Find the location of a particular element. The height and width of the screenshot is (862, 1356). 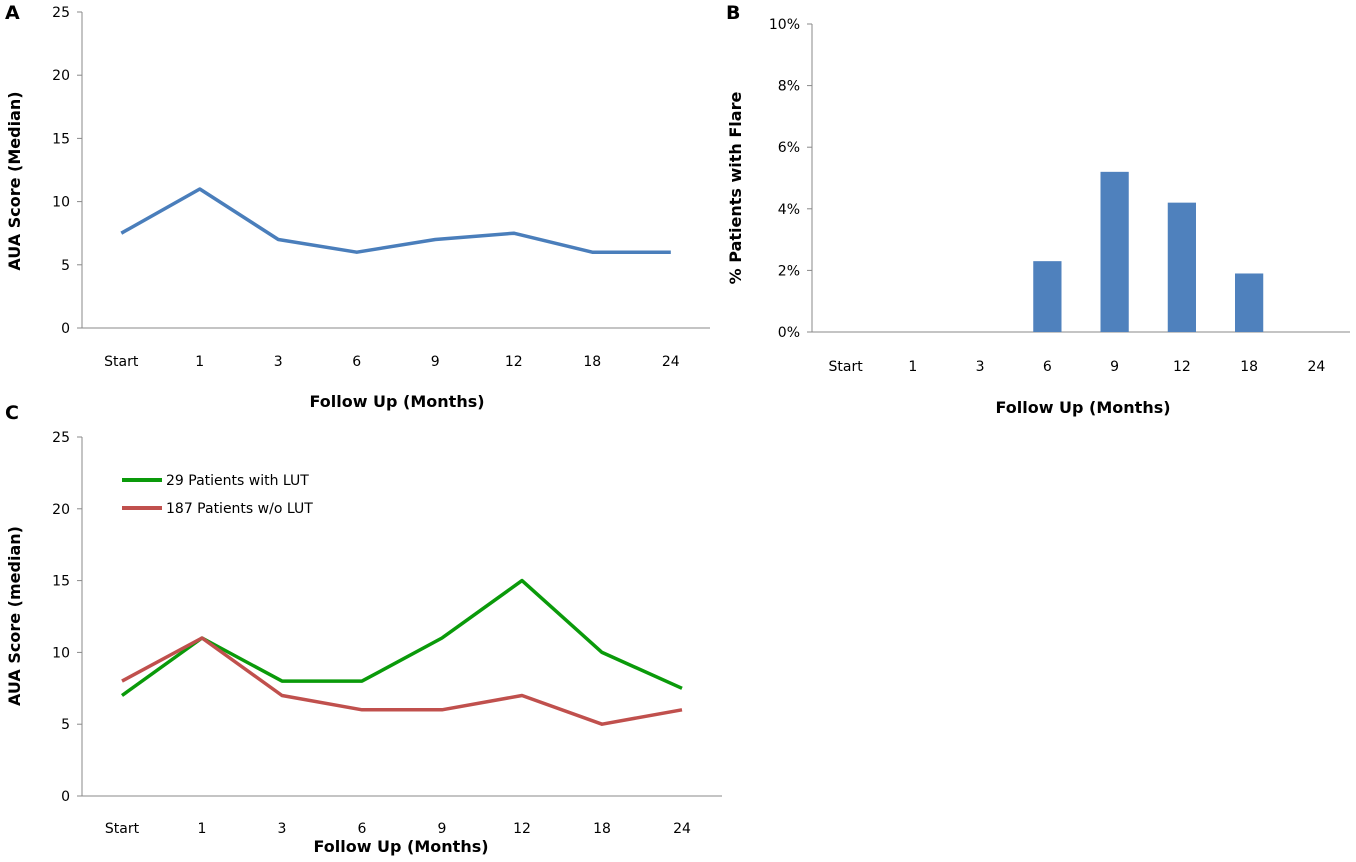

y-tick-label: 2% is located at coordinates (789, 271).